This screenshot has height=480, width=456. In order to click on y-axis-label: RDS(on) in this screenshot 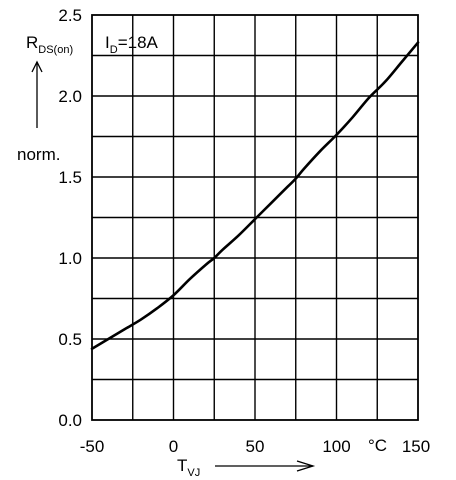, I will do `click(49, 44)`.